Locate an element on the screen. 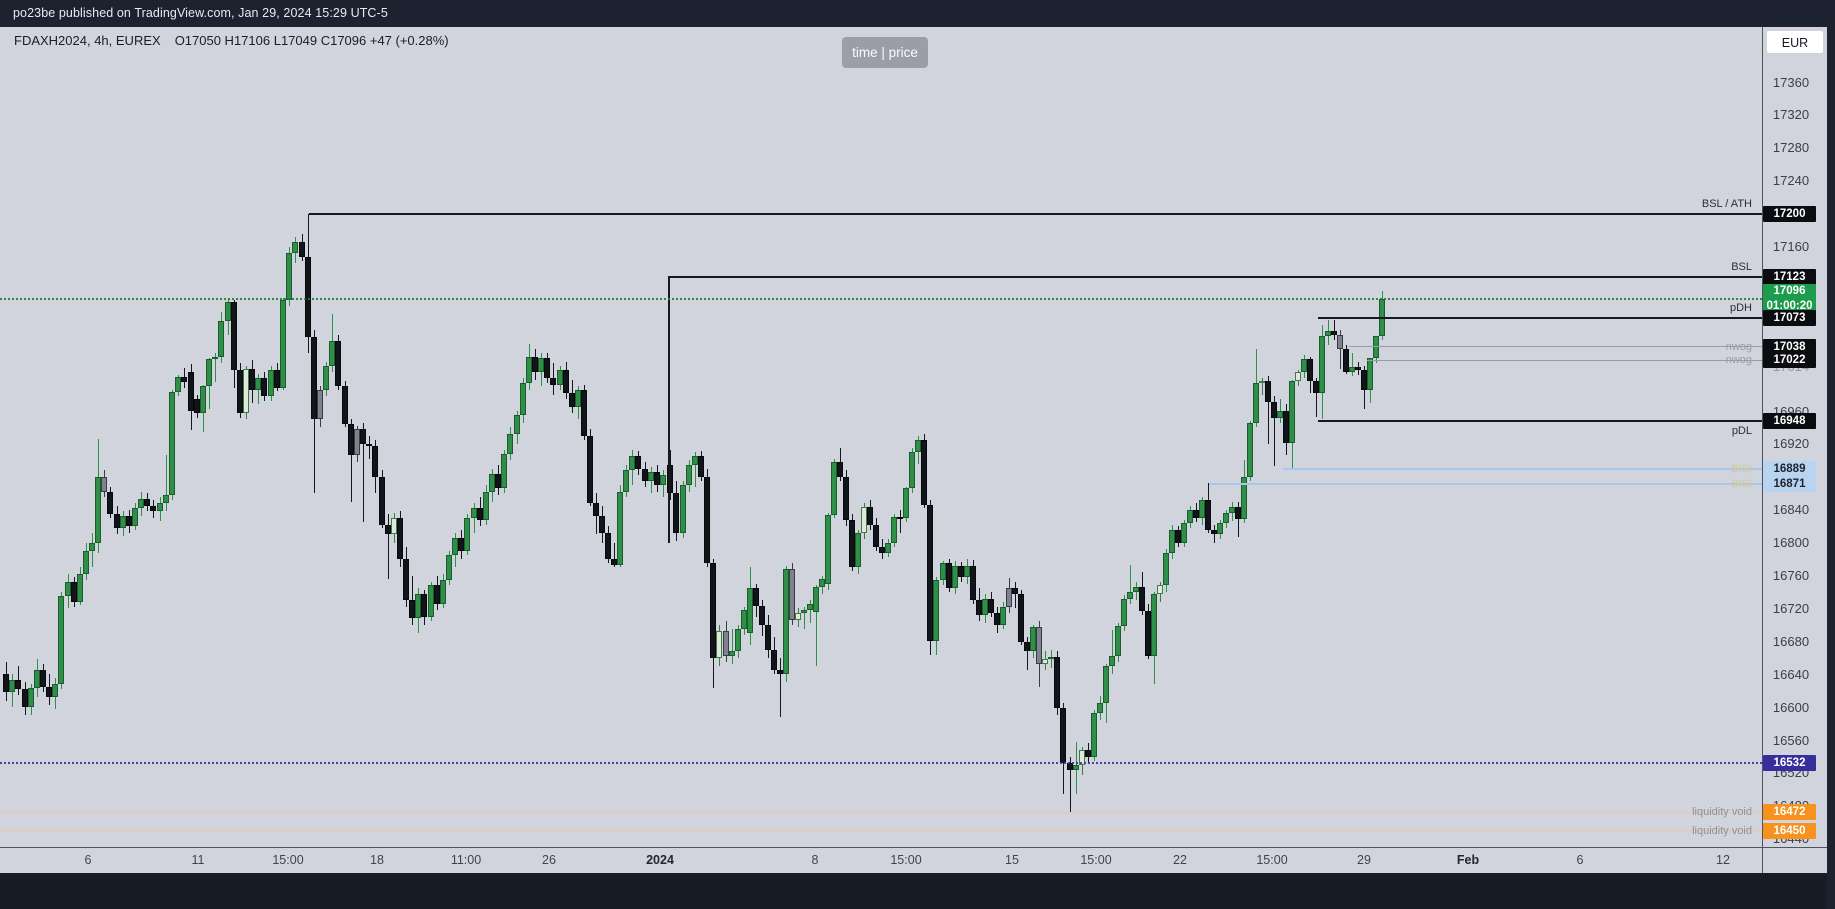  axis-corner is located at coordinates (1795, 860).